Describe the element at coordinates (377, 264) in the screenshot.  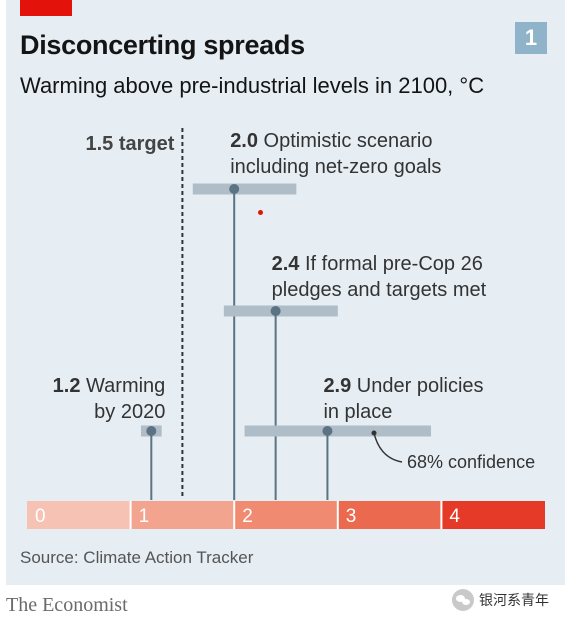
I see `scenario-label-2.4: 2.4 If formal pre-Cop 26` at that location.